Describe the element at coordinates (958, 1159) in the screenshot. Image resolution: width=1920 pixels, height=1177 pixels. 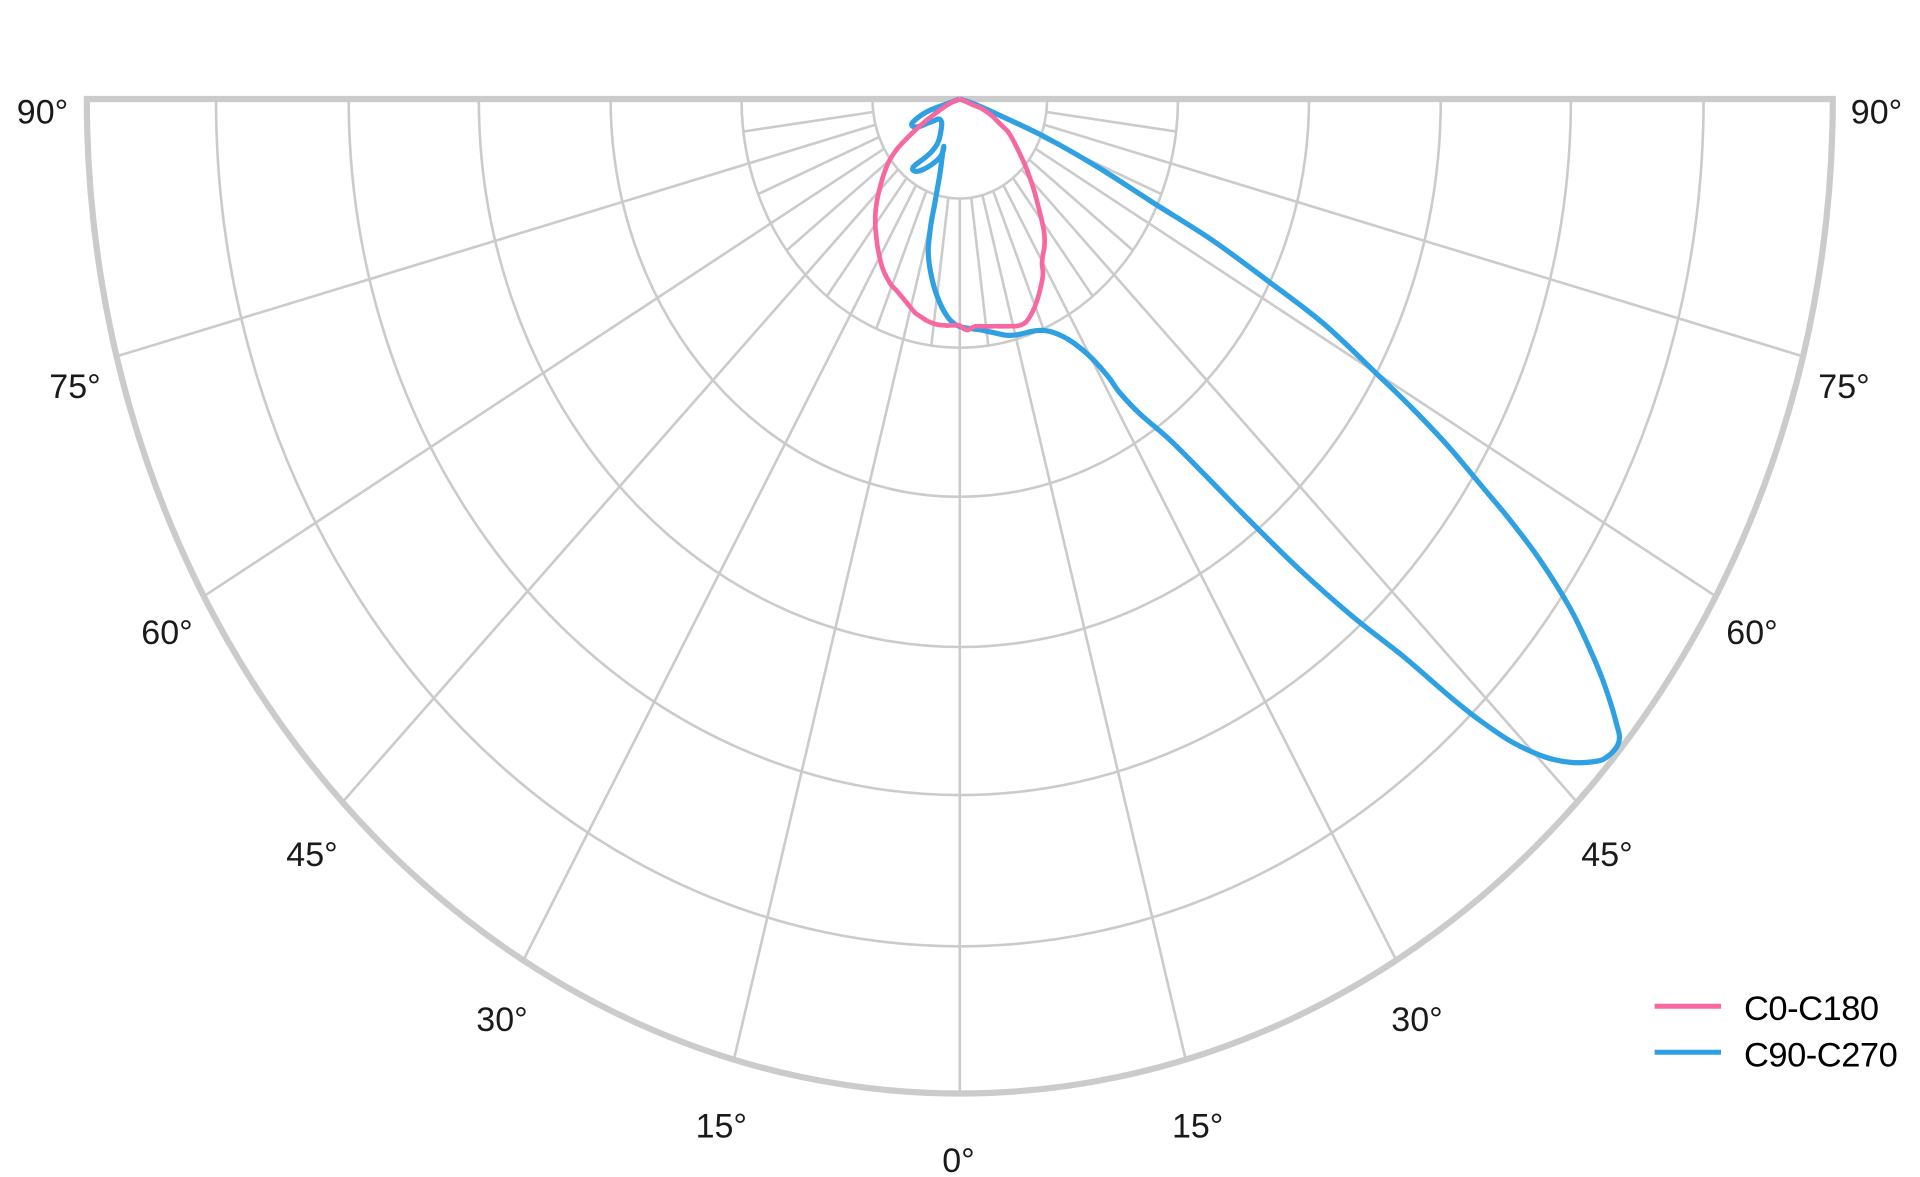
I see `svg-text: 0°` at that location.